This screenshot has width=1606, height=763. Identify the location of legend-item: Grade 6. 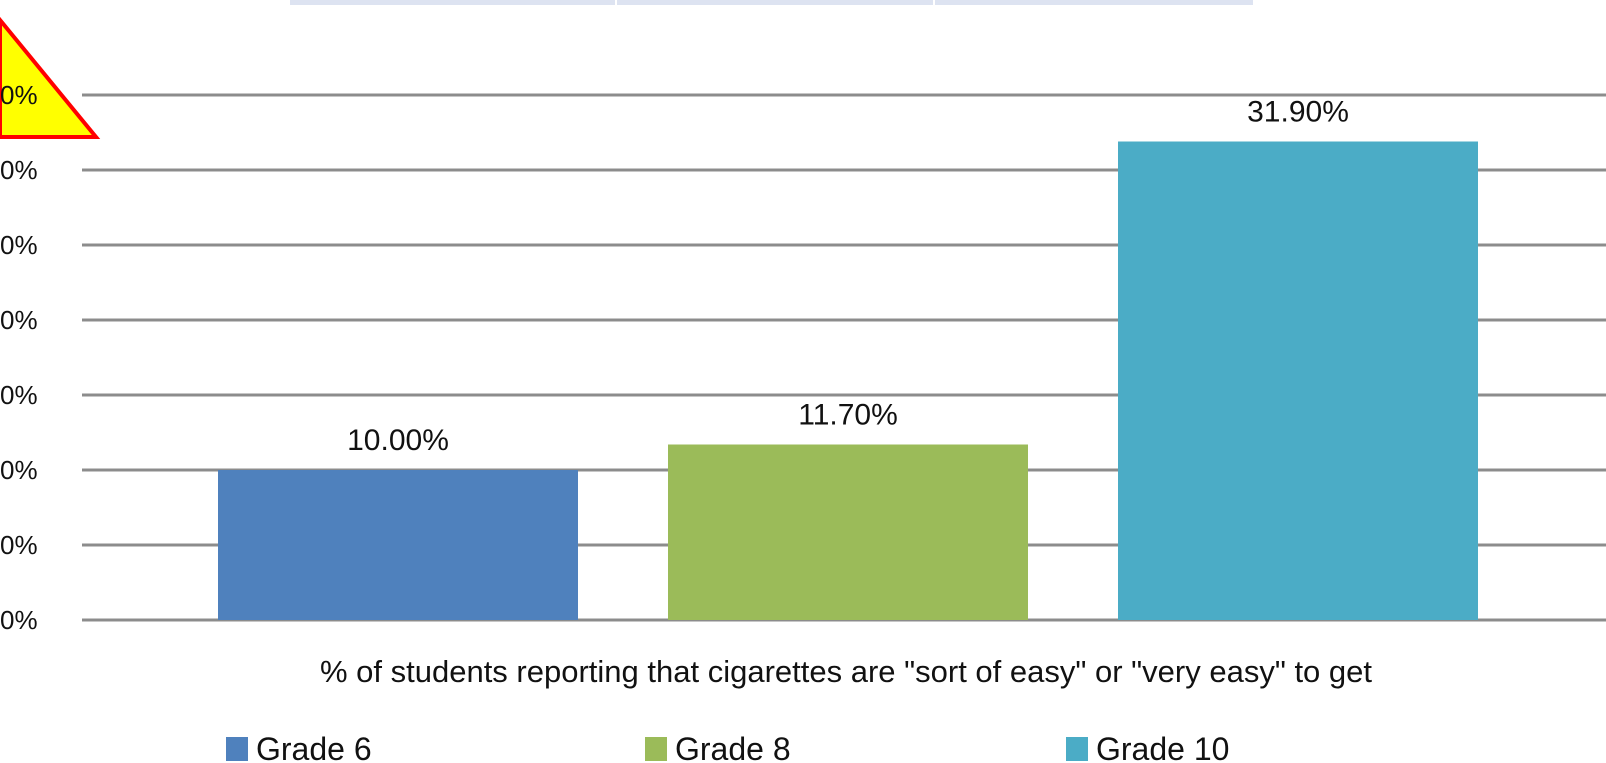
(299, 747).